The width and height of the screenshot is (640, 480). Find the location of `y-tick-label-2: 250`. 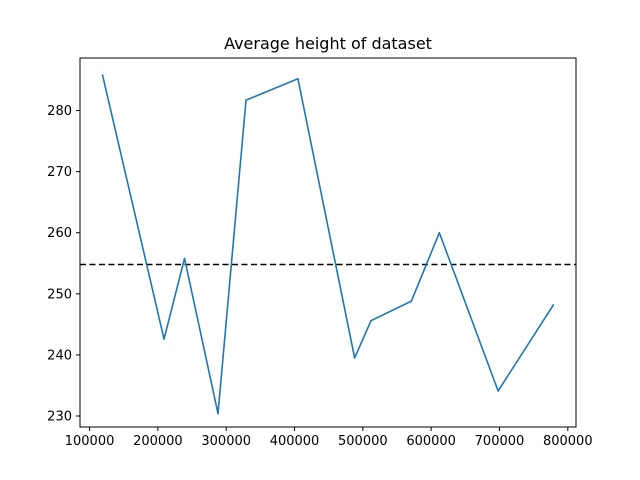

y-tick-label-2: 250 is located at coordinates (59, 294).